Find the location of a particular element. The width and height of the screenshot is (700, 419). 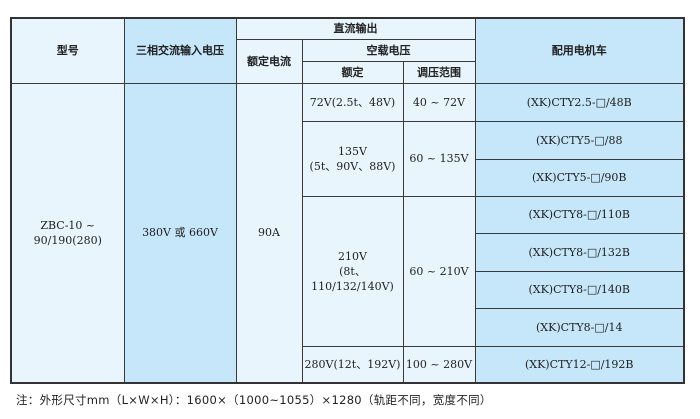

rated-voltage-cell: 210V (8t、110/132/140V) is located at coordinates (352, 271).